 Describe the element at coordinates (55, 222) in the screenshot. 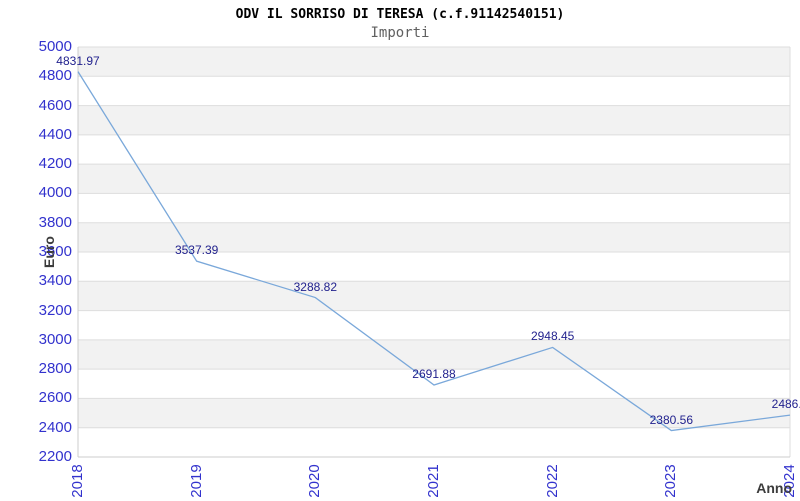

I see `y-tick-label: 3800` at that location.